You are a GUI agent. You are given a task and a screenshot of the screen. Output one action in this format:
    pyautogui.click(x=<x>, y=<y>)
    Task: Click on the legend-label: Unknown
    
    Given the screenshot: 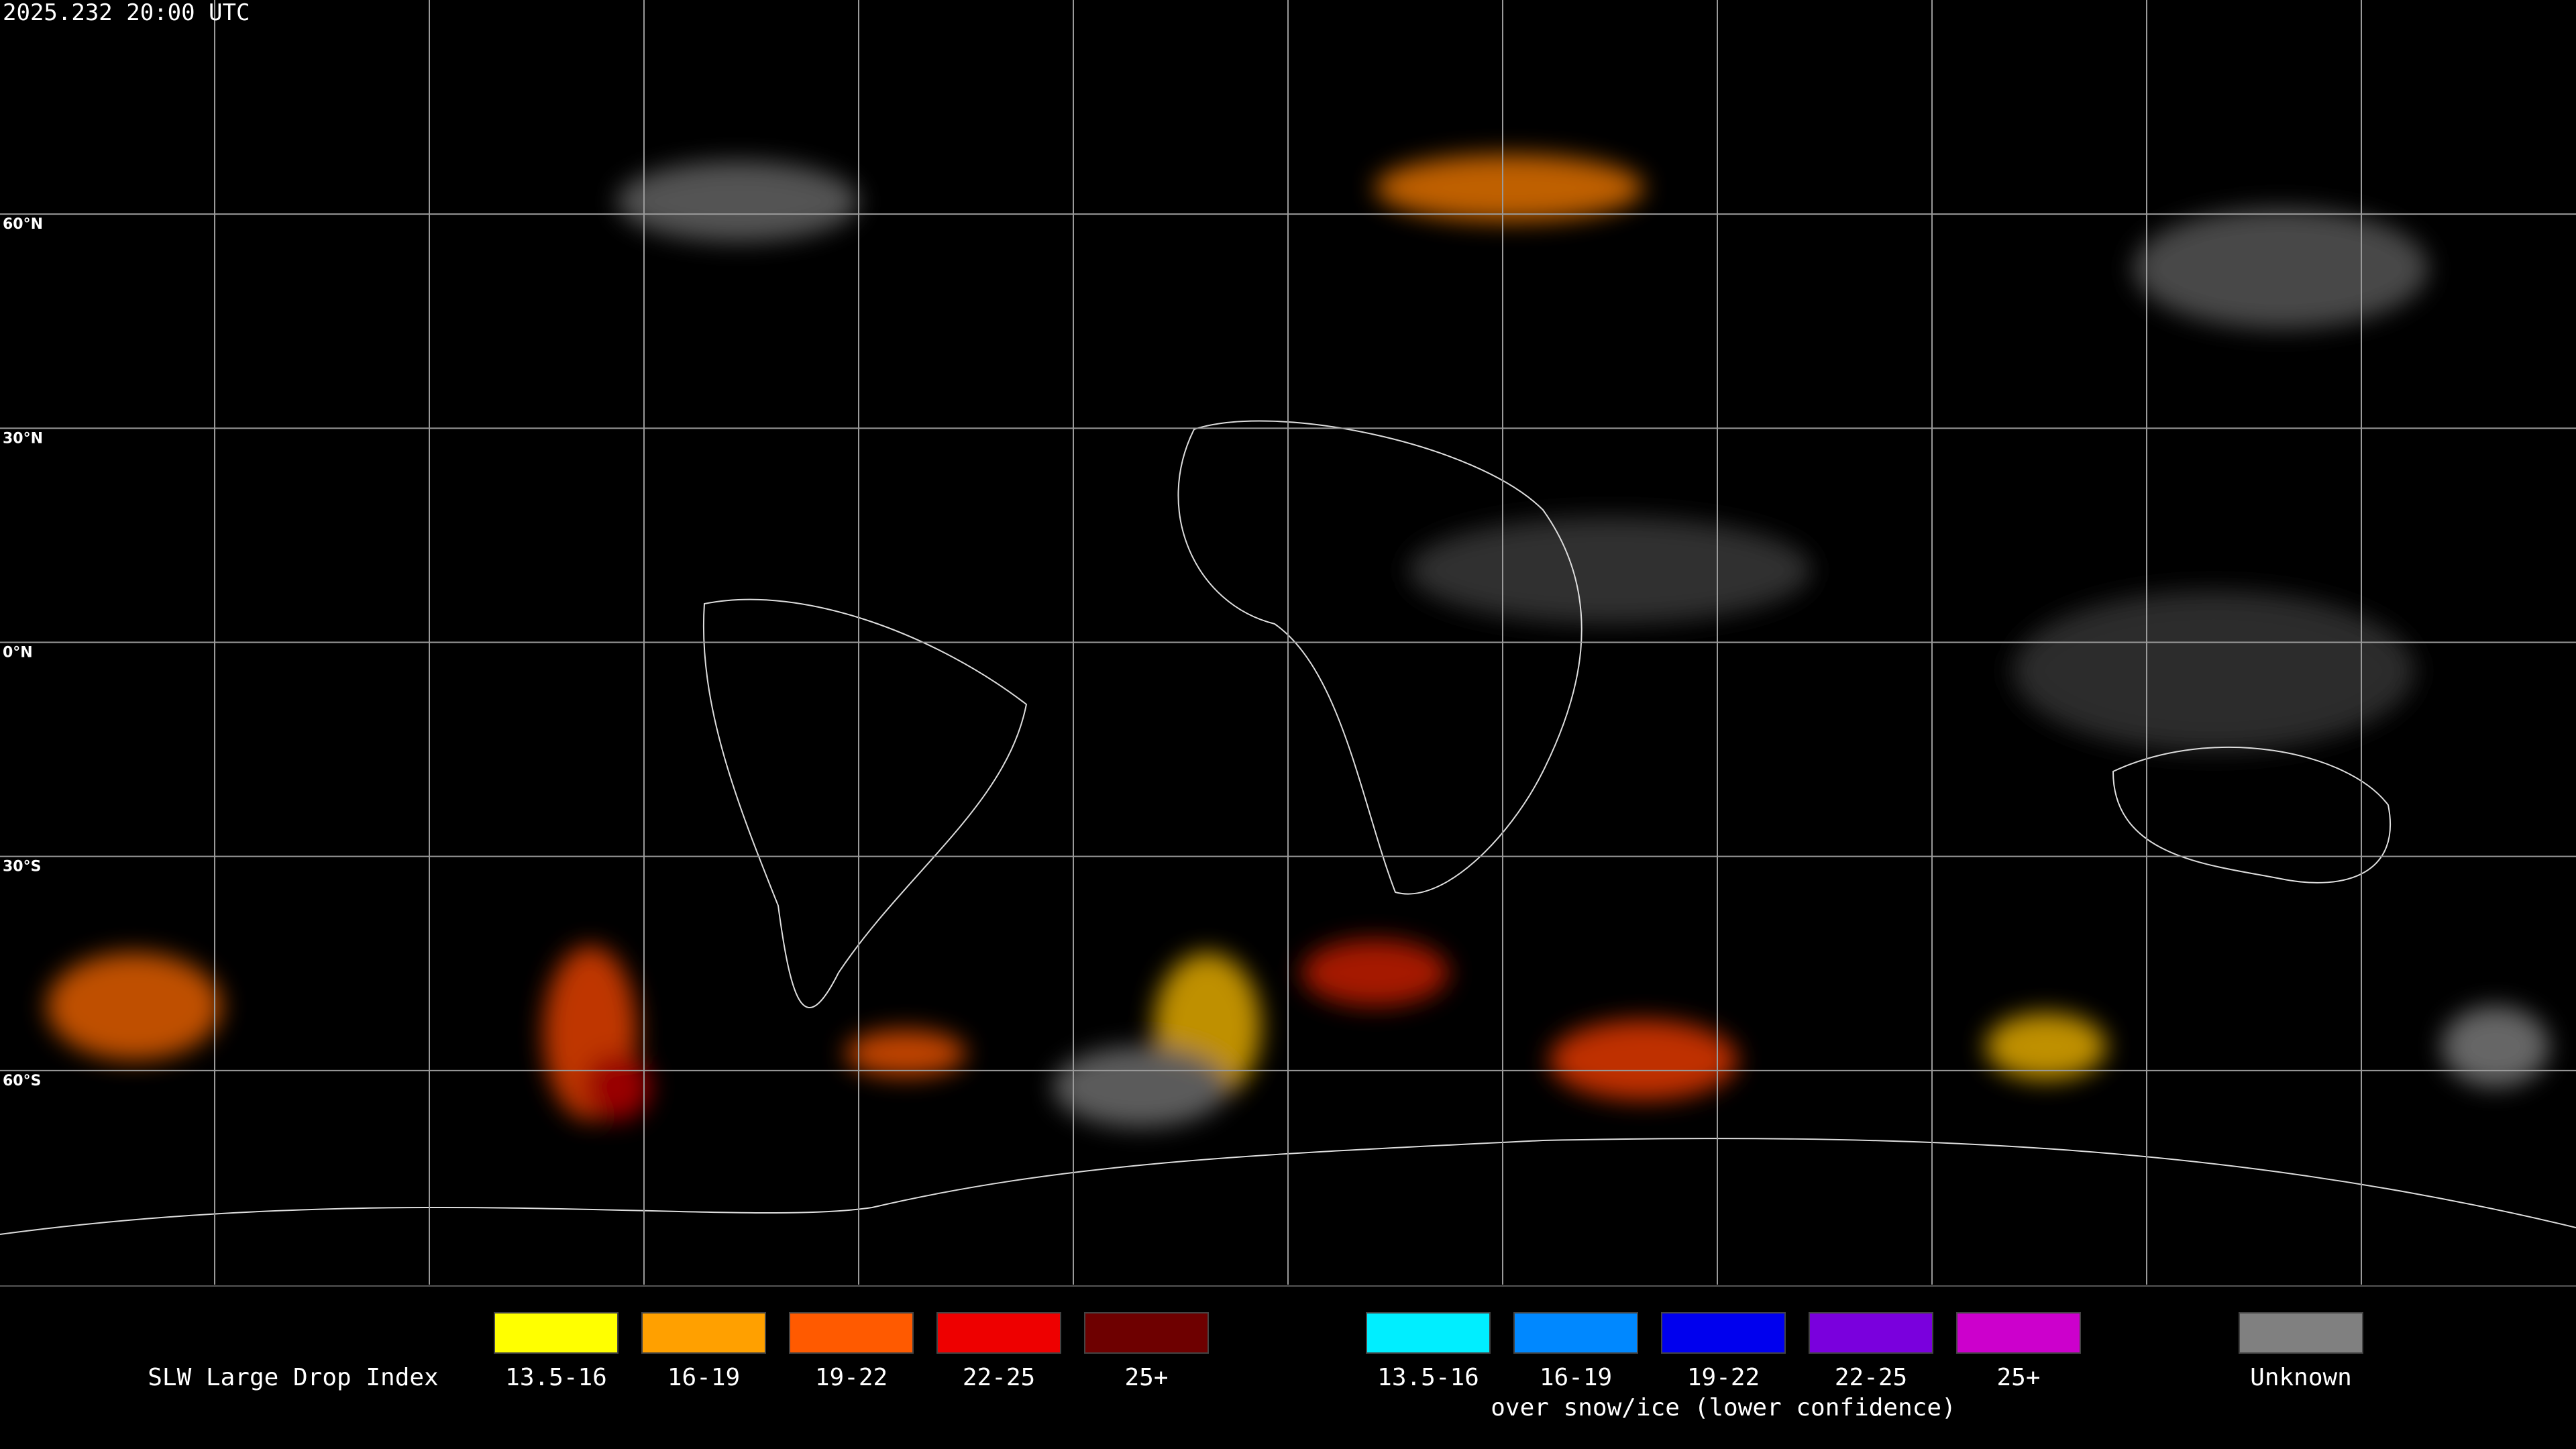 What is the action you would take?
    pyautogui.click(x=2301, y=1377)
    